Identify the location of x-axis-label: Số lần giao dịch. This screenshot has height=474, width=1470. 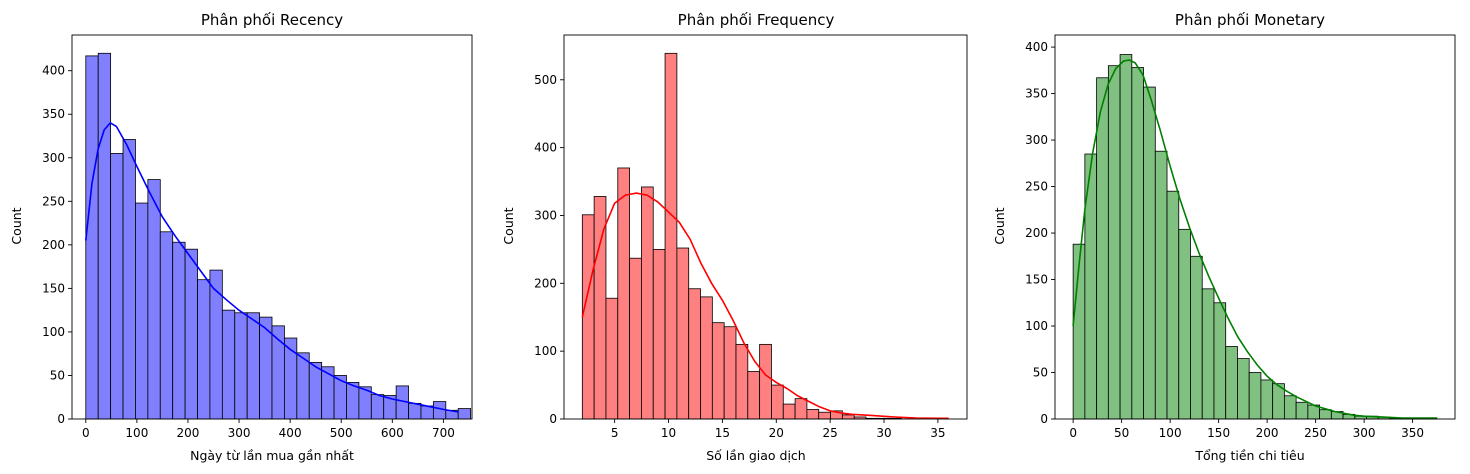
(755, 455).